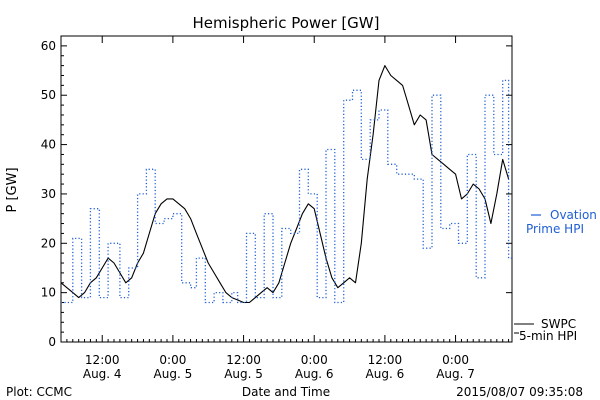 The width and height of the screenshot is (600, 400). What do you see at coordinates (519, 392) in the screenshot?
I see `footer-timestamp: 2015/08/07 09:35:08` at bounding box center [519, 392].